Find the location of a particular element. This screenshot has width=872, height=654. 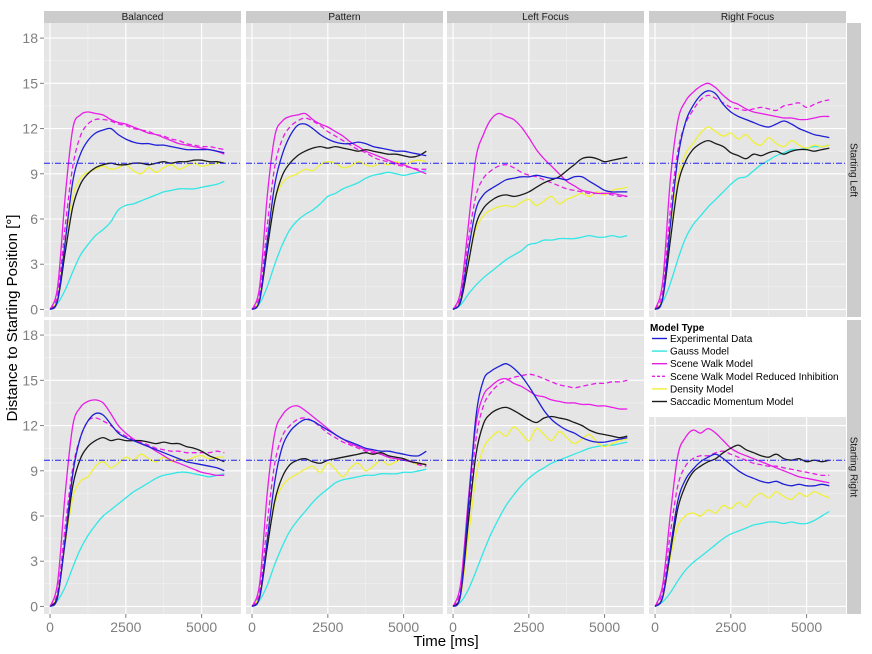

legend-label-experimental-data: Experimental Data is located at coordinates (711, 339).